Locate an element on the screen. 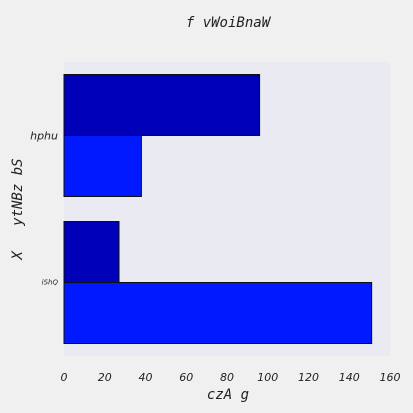 The height and width of the screenshot is (413, 413). x-tick-label: 40 is located at coordinates (146, 377).